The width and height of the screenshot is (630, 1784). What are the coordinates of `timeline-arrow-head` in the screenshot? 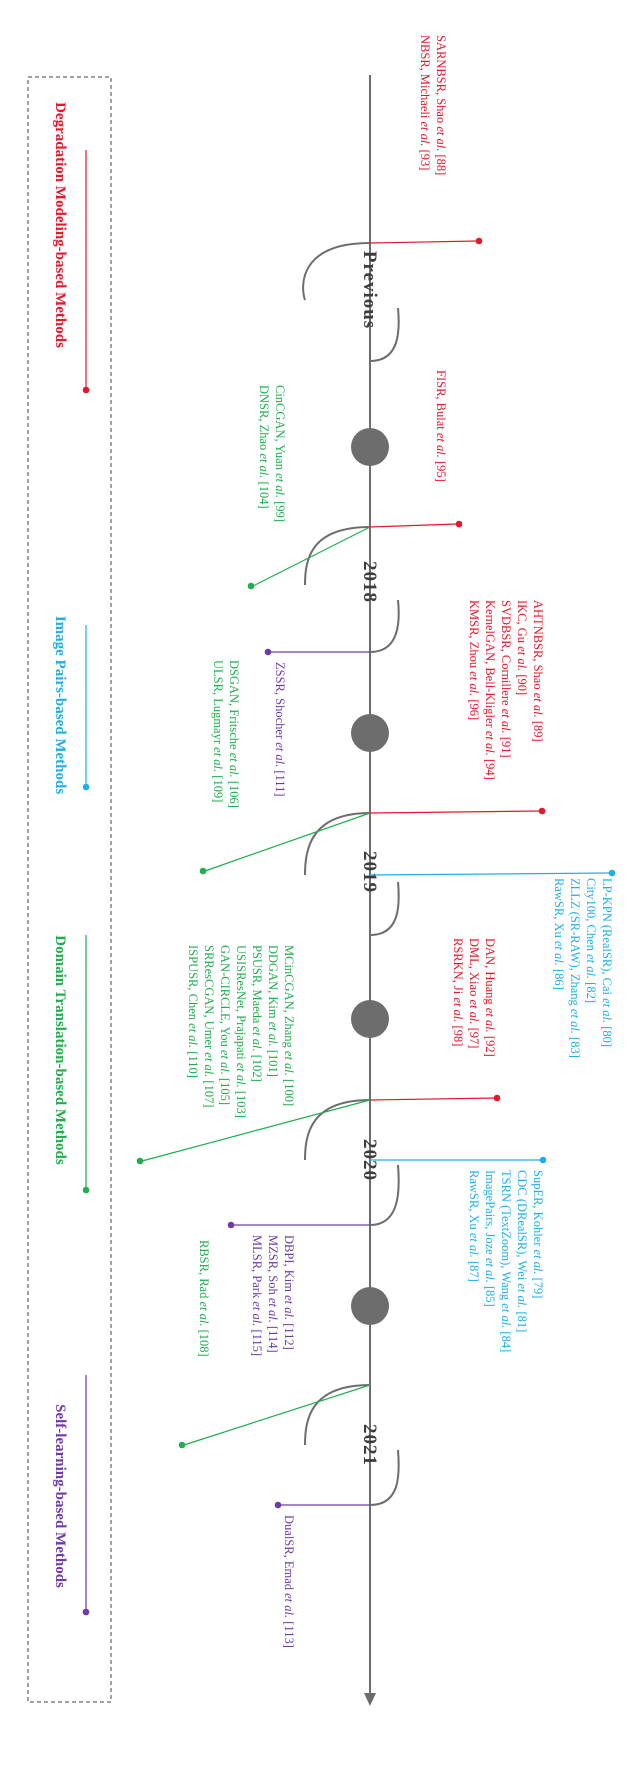 It's located at (370, 1699).